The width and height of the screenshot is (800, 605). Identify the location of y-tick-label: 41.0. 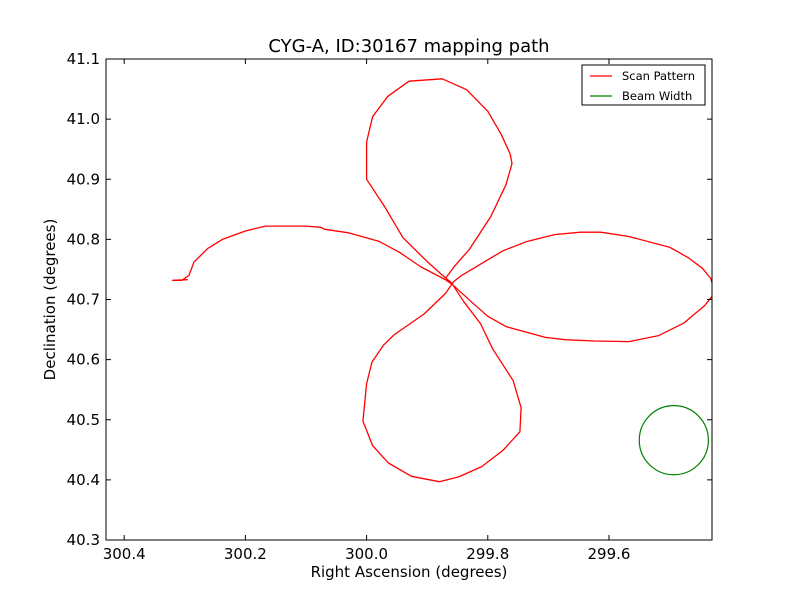
(83, 119).